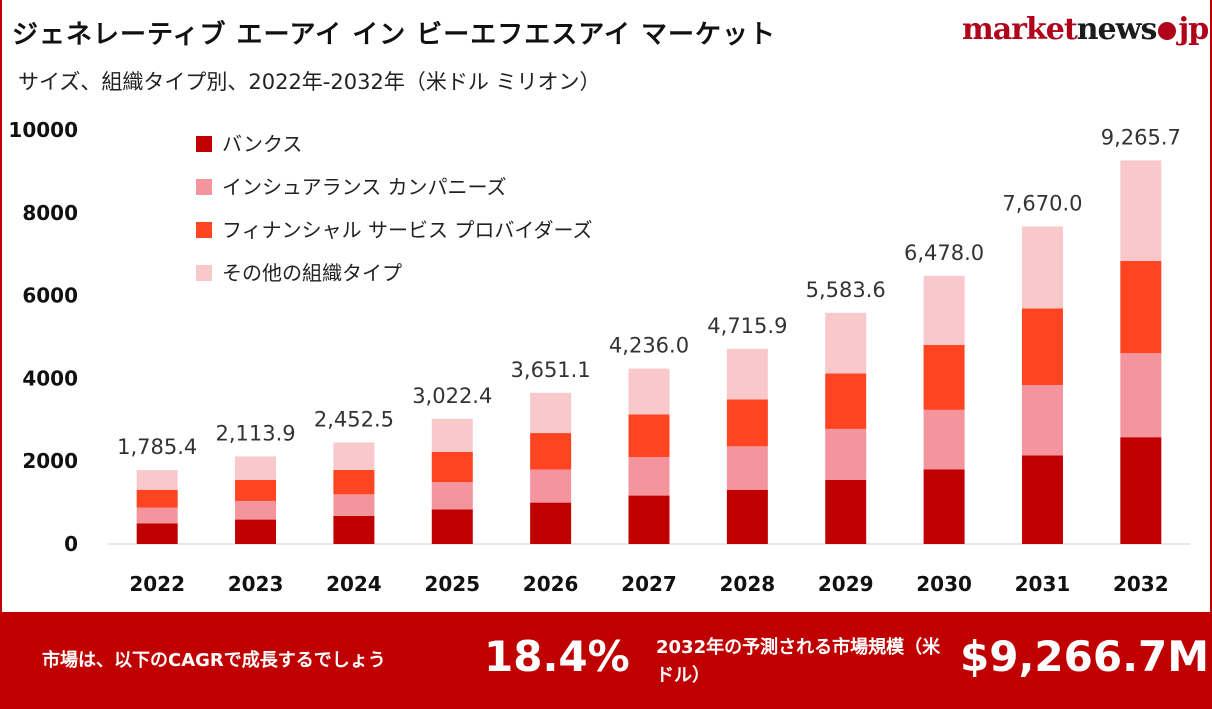  Describe the element at coordinates (551, 584) in the screenshot. I see `x-tick-label: 2026` at that location.